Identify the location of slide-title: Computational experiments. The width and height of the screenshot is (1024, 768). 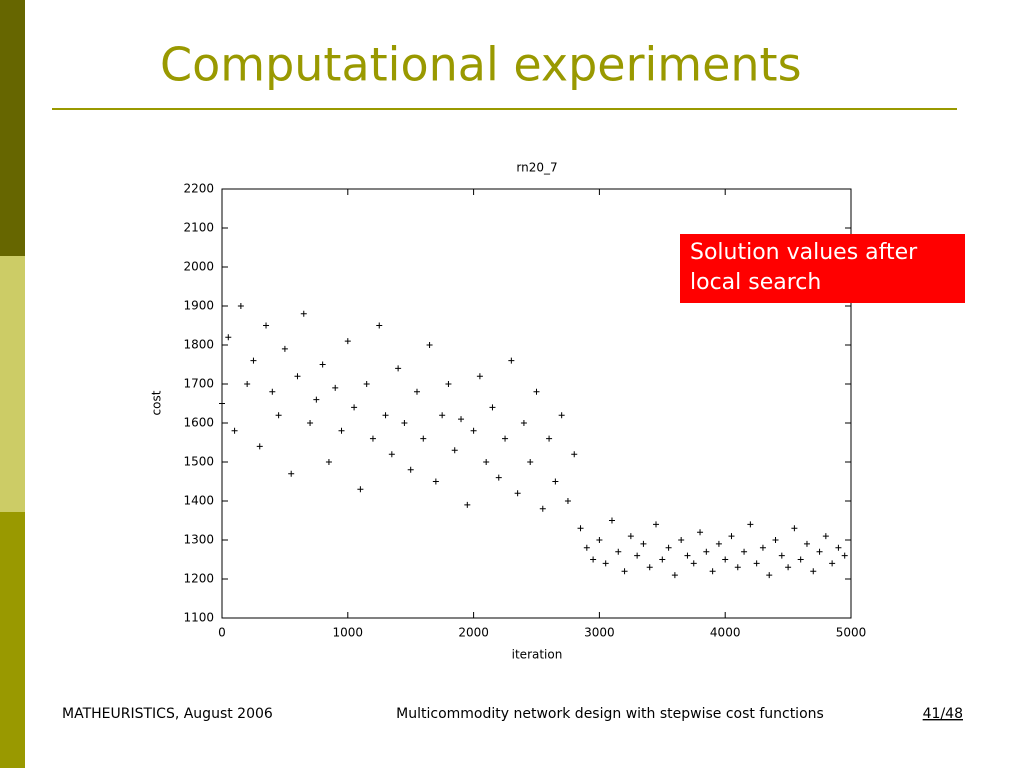
(481, 65).